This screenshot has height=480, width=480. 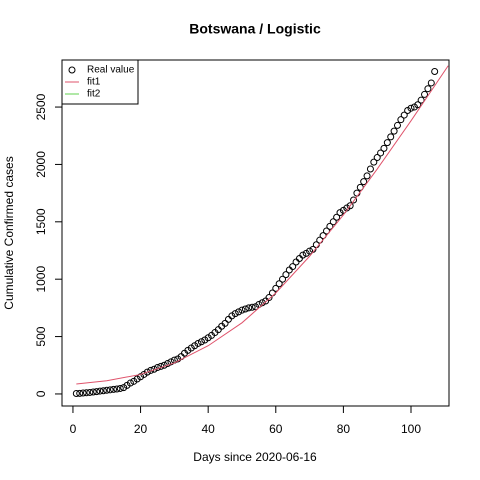 I want to click on x-tick-label: 60, so click(x=276, y=429).